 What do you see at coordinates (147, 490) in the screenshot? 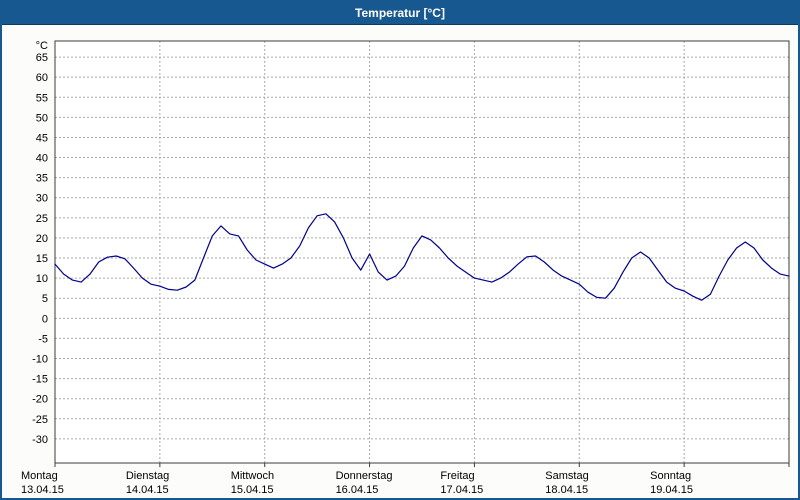
I see `x-axis-day-date: 14.04.15` at bounding box center [147, 490].